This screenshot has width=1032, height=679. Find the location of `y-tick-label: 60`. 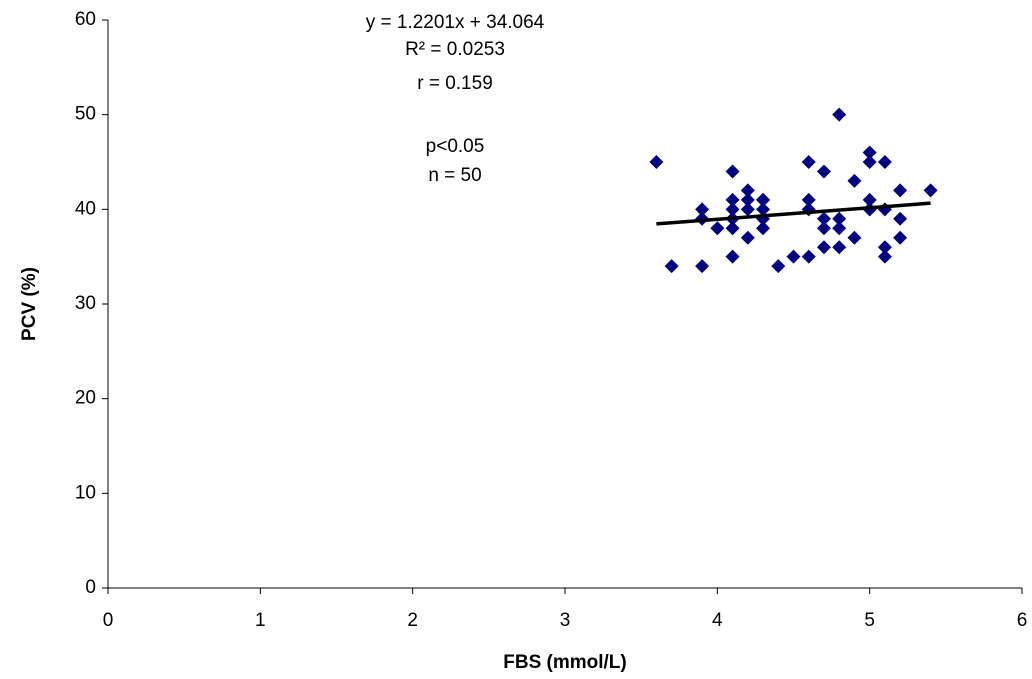

y-tick-label: 60 is located at coordinates (85, 19).